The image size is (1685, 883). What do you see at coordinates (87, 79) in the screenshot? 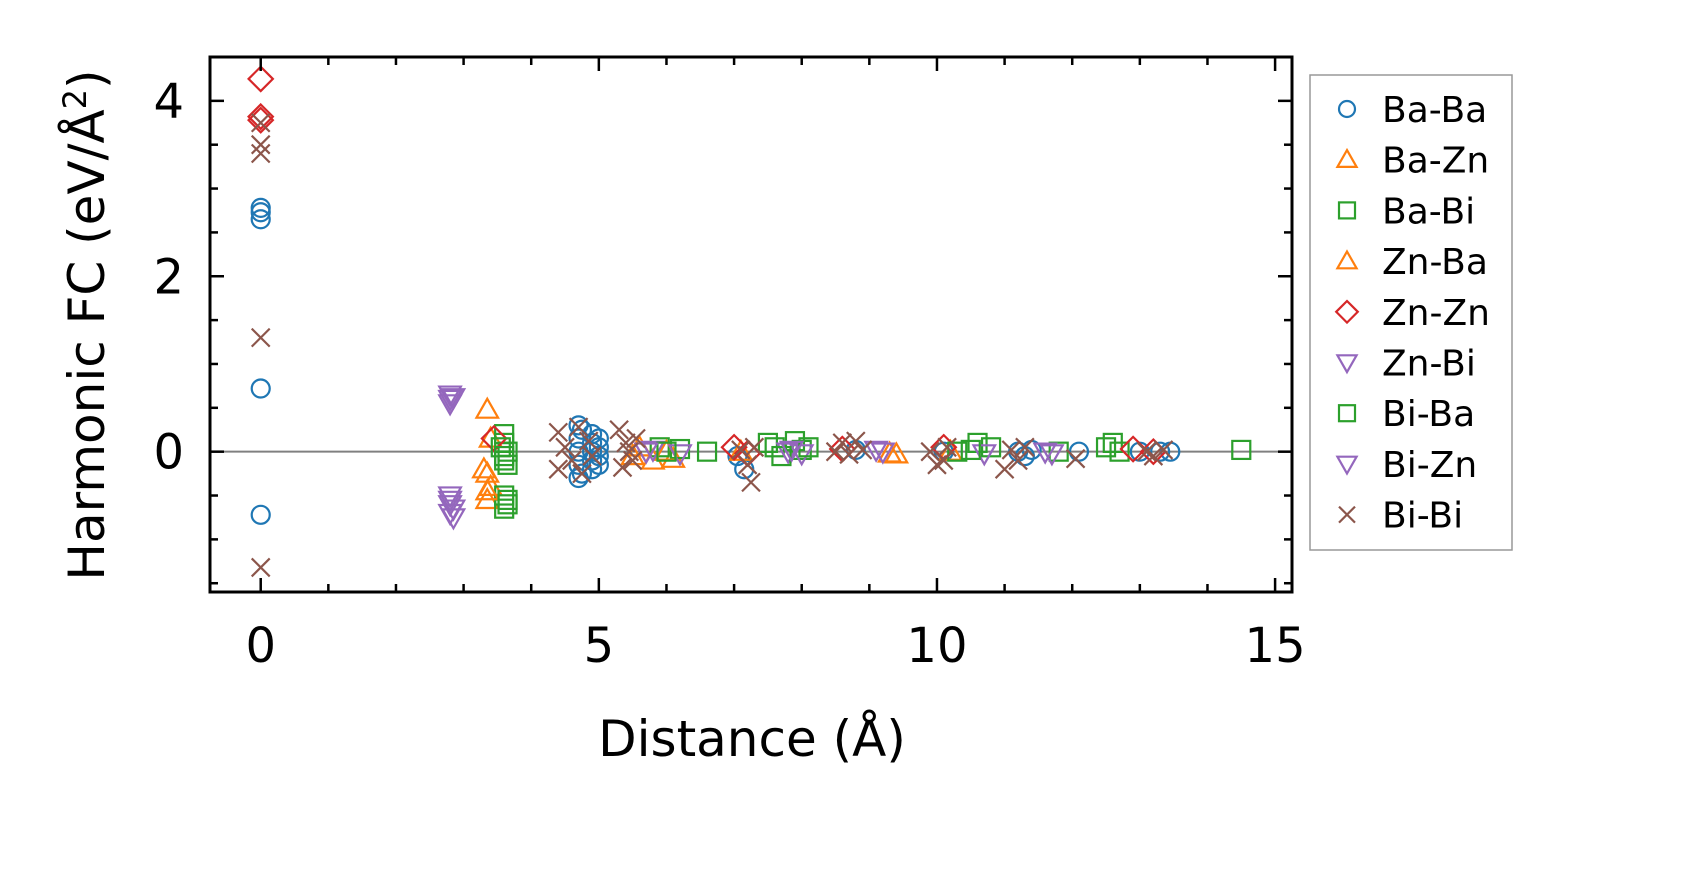
I see `y-axis-label-close: )` at bounding box center [87, 79].